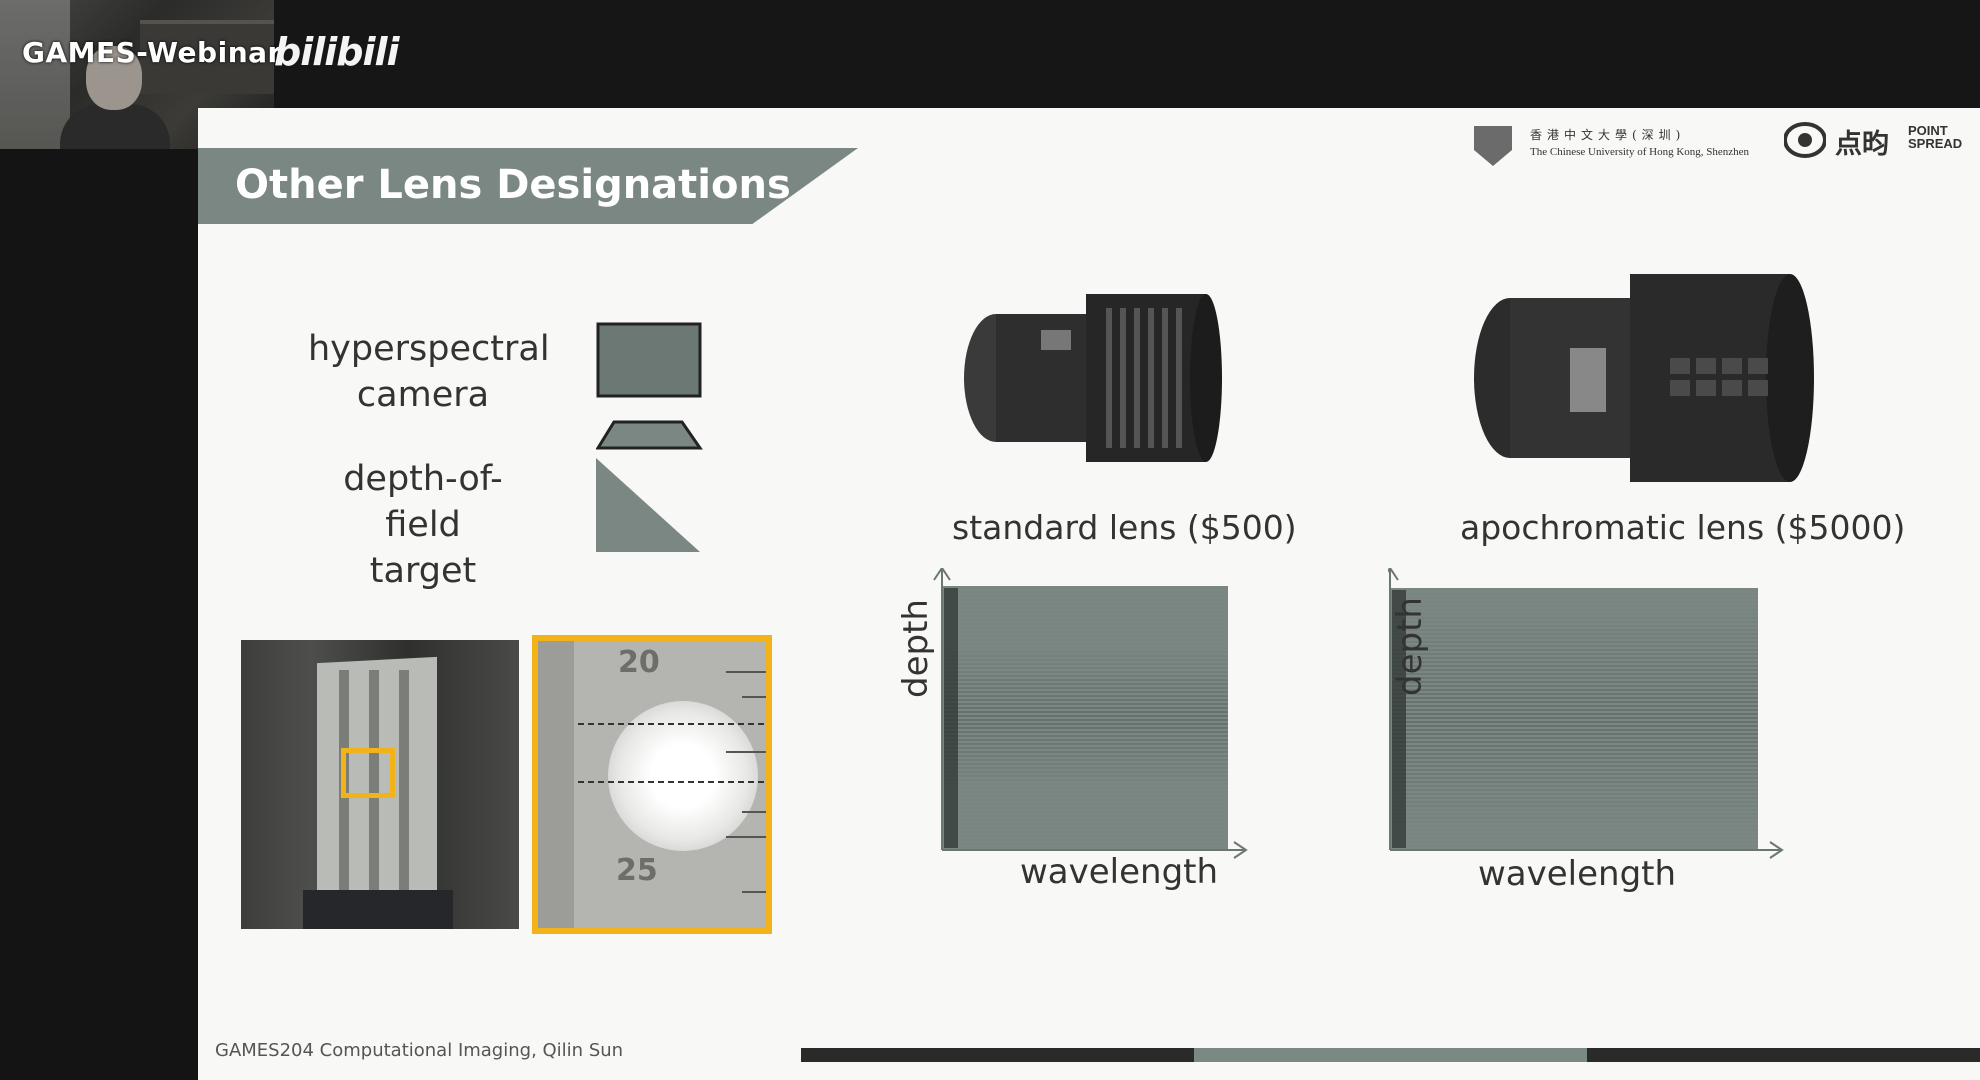  Describe the element at coordinates (423, 395) in the screenshot. I see `legend-camera-line2: camera` at that location.